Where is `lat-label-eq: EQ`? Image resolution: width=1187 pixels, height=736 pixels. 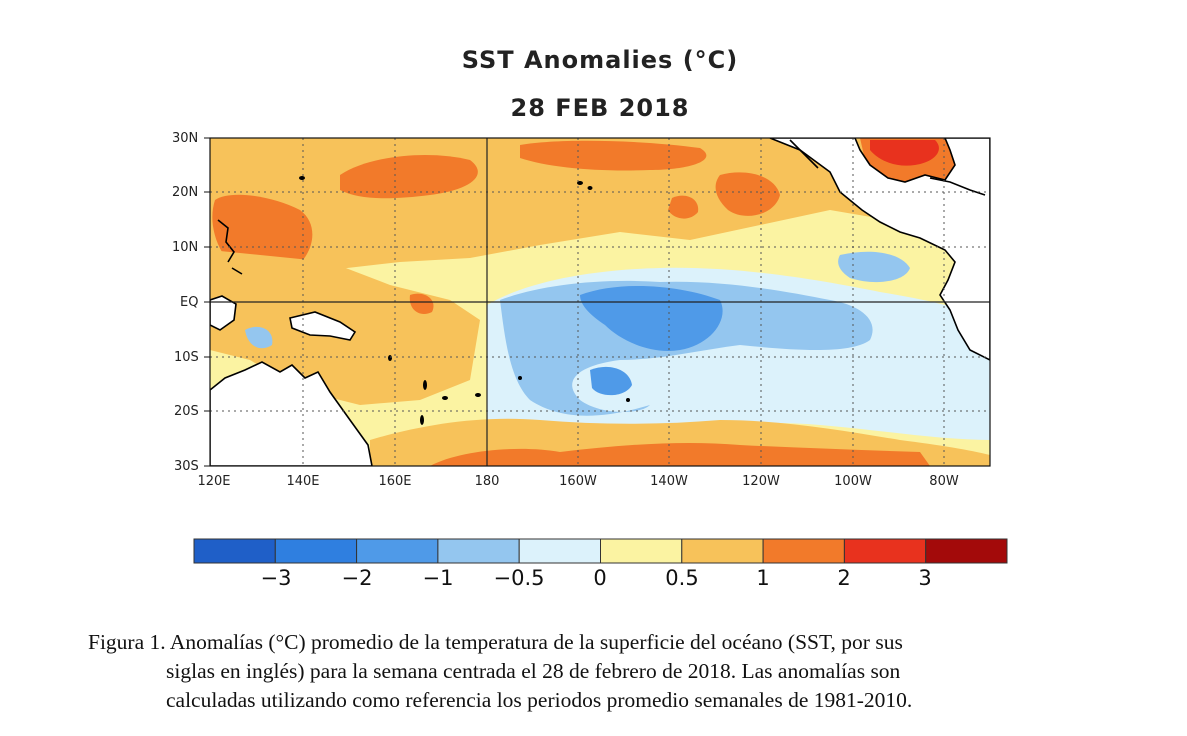
lat-label-eq: EQ is located at coordinates (189, 302).